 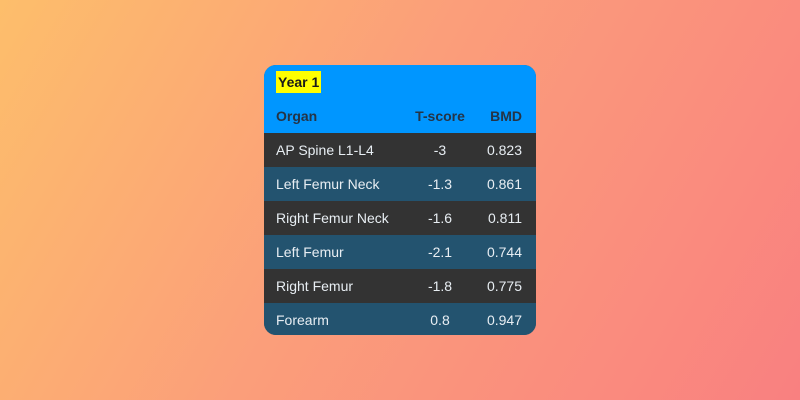 What do you see at coordinates (440, 184) in the screenshot?
I see `tscore-cell: -1.3` at bounding box center [440, 184].